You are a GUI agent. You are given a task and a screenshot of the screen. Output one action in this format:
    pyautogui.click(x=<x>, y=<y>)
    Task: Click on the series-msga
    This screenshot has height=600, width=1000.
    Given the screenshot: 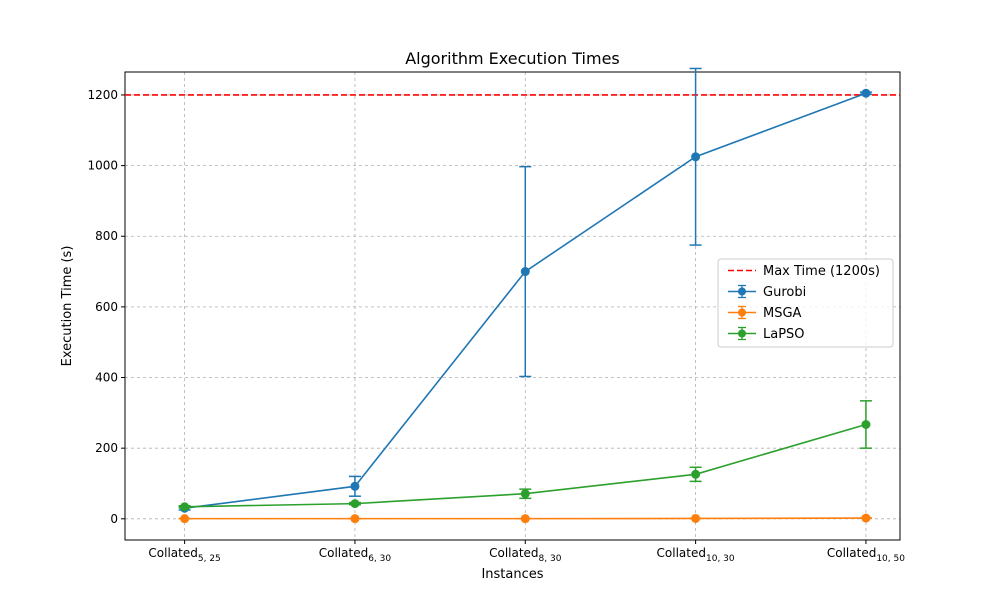 What is the action you would take?
    pyautogui.click(x=525, y=518)
    